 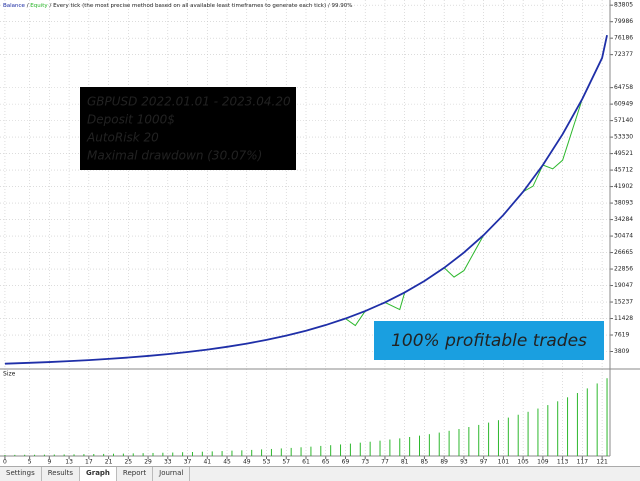 What do you see at coordinates (623, 21) in the screenshot?
I see `y-tick-label: 79986` at bounding box center [623, 21].